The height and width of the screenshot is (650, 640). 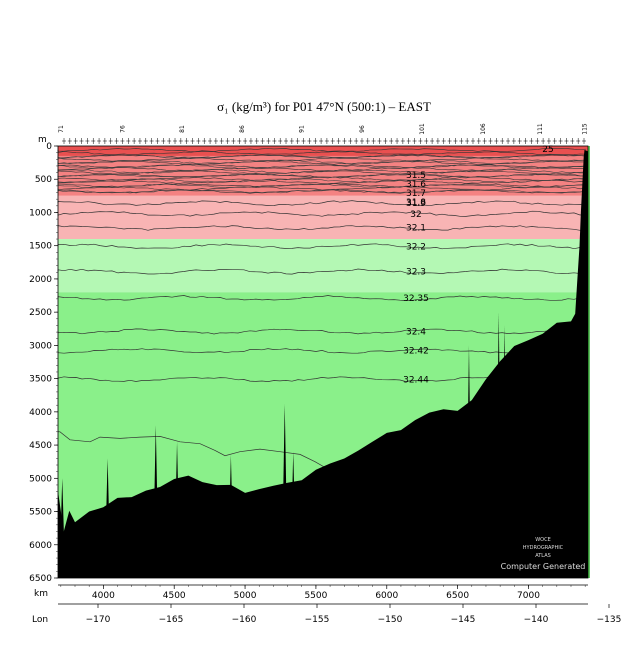 I want to click on km-tick-label-6: 7000, so click(x=528, y=596).